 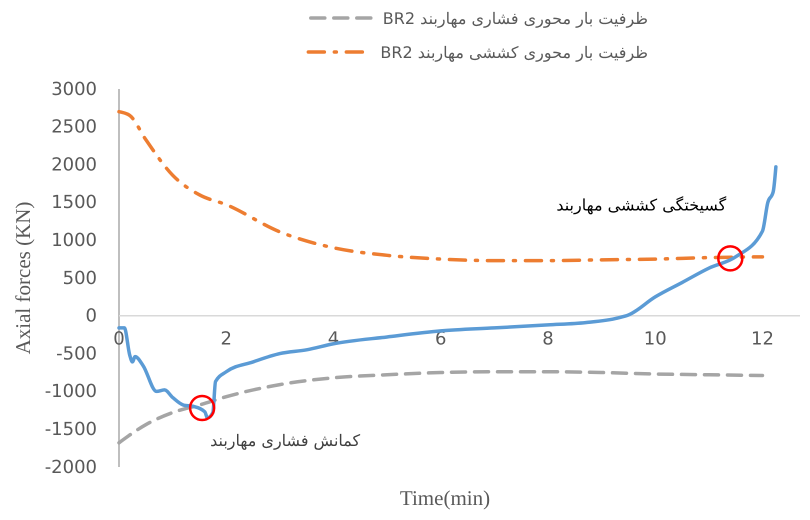 What do you see at coordinates (74, 127) in the screenshot?
I see `y-tick-label: 2500` at bounding box center [74, 127].